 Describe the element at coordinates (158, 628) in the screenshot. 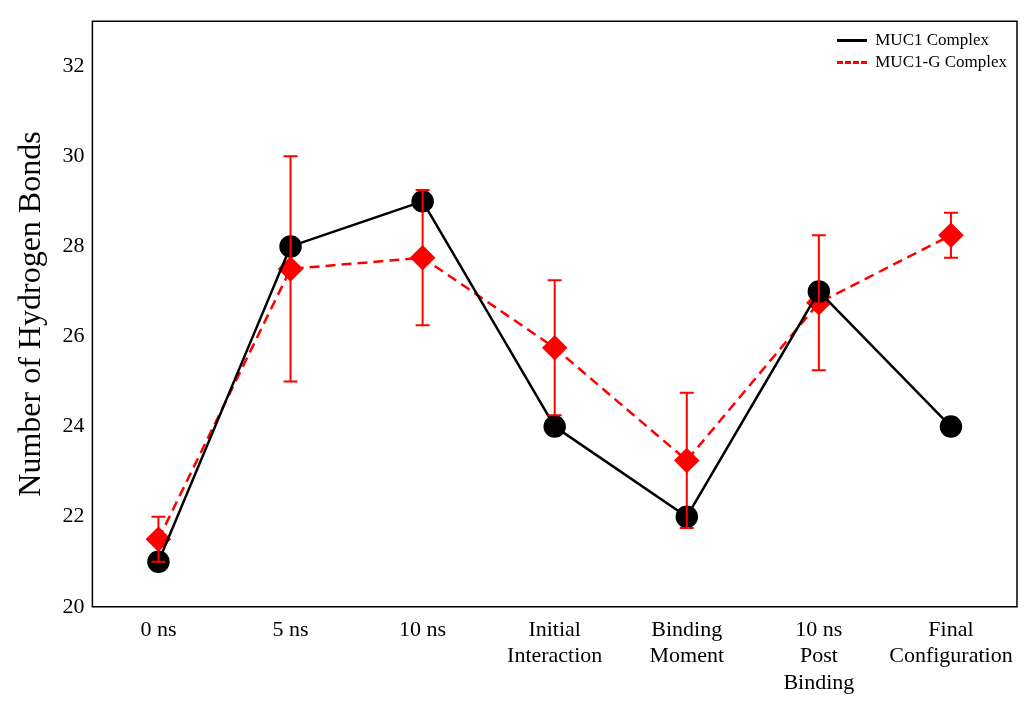

I see `x-tick-label: 0 ns` at that location.